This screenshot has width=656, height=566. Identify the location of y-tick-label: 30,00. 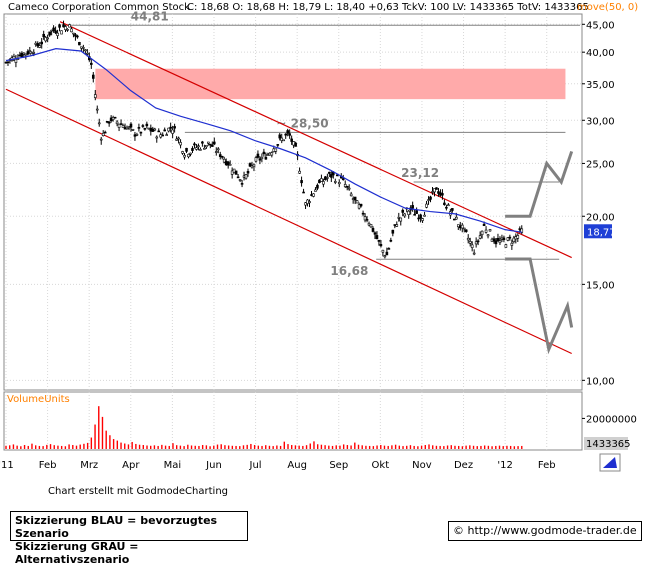
(600, 121).